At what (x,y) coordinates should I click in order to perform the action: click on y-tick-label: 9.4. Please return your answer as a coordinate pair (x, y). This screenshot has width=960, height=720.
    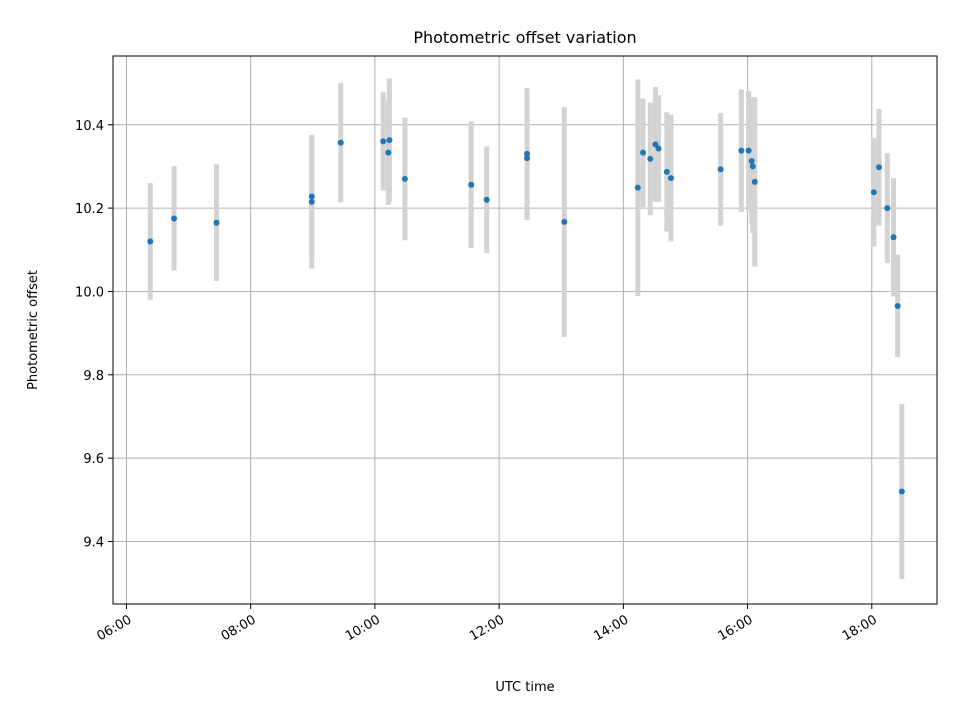
    Looking at the image, I should click on (93, 542).